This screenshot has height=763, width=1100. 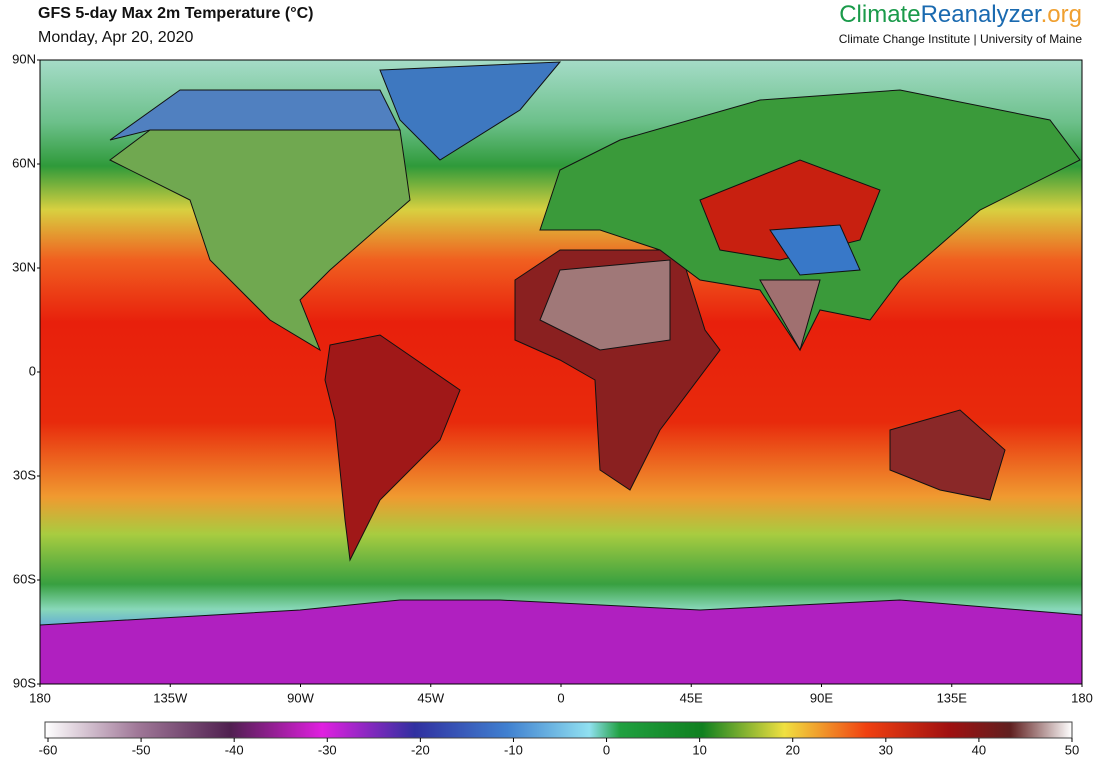 I want to click on colorbar-label: -20, so click(x=420, y=749).